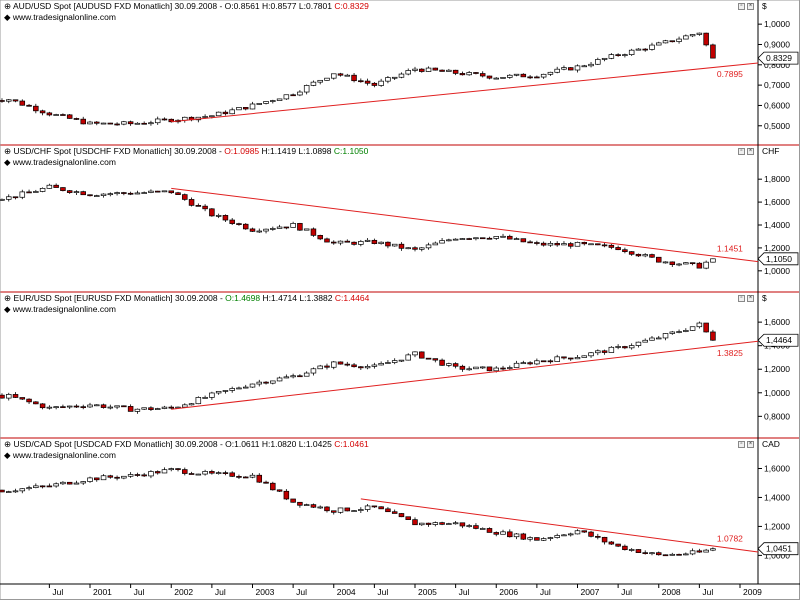  I want to click on x-tick-label: 2002, so click(183, 592).